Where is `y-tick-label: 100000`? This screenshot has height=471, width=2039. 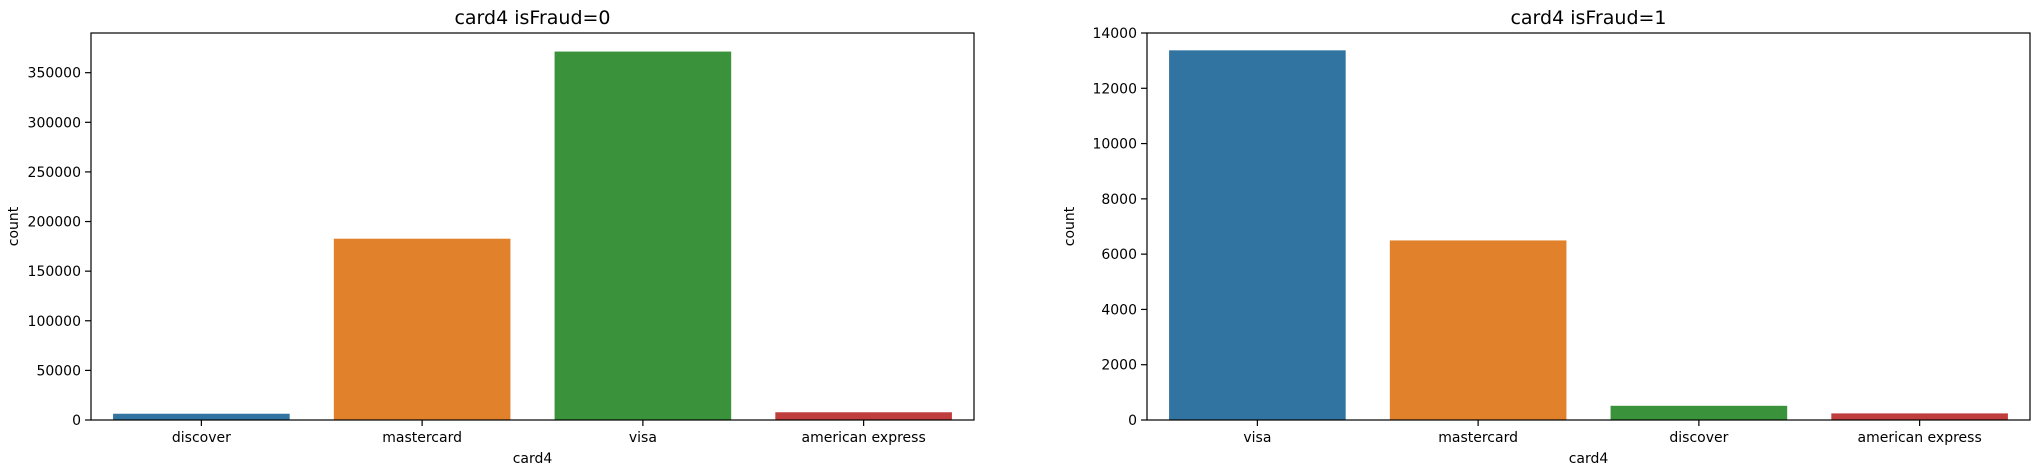 y-tick-label: 100000 is located at coordinates (54, 322).